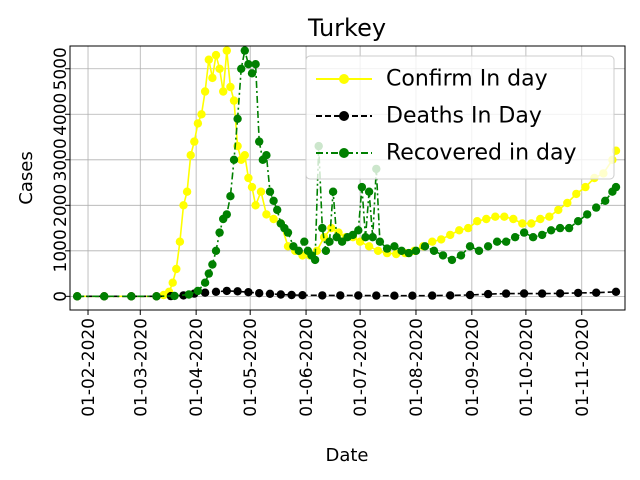 The width and height of the screenshot is (640, 480). What do you see at coordinates (61, 114) in the screenshot?
I see `y-tick-label: 4000` at bounding box center [61, 114].